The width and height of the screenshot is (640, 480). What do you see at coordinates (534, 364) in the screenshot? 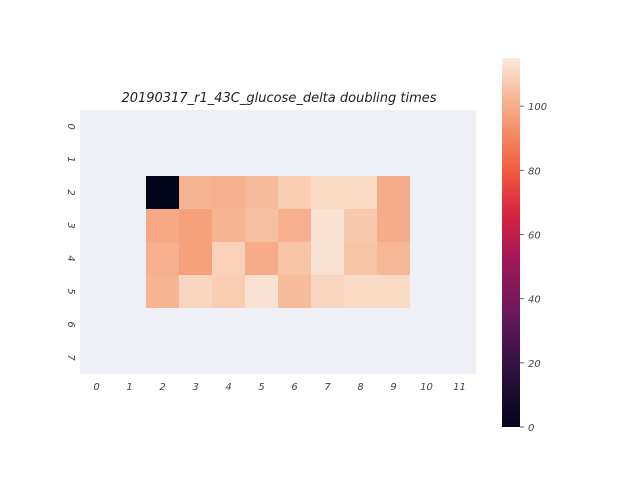
I see `colorbar-tick-label-1: 20` at bounding box center [534, 364].